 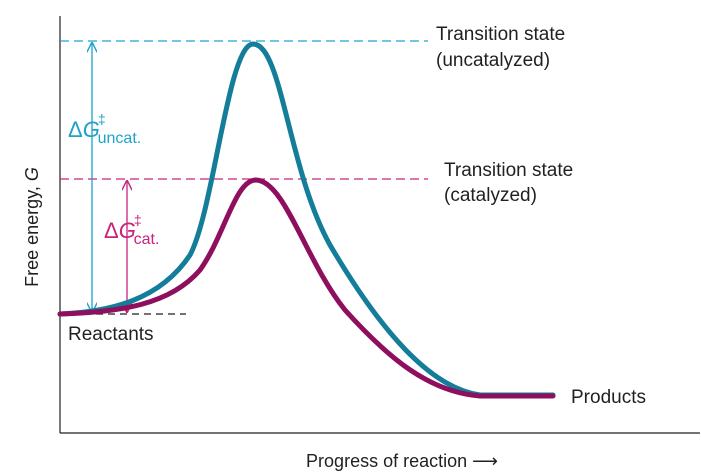 What do you see at coordinates (111, 334) in the screenshot?
I see `reactants-label: Reactants` at bounding box center [111, 334].